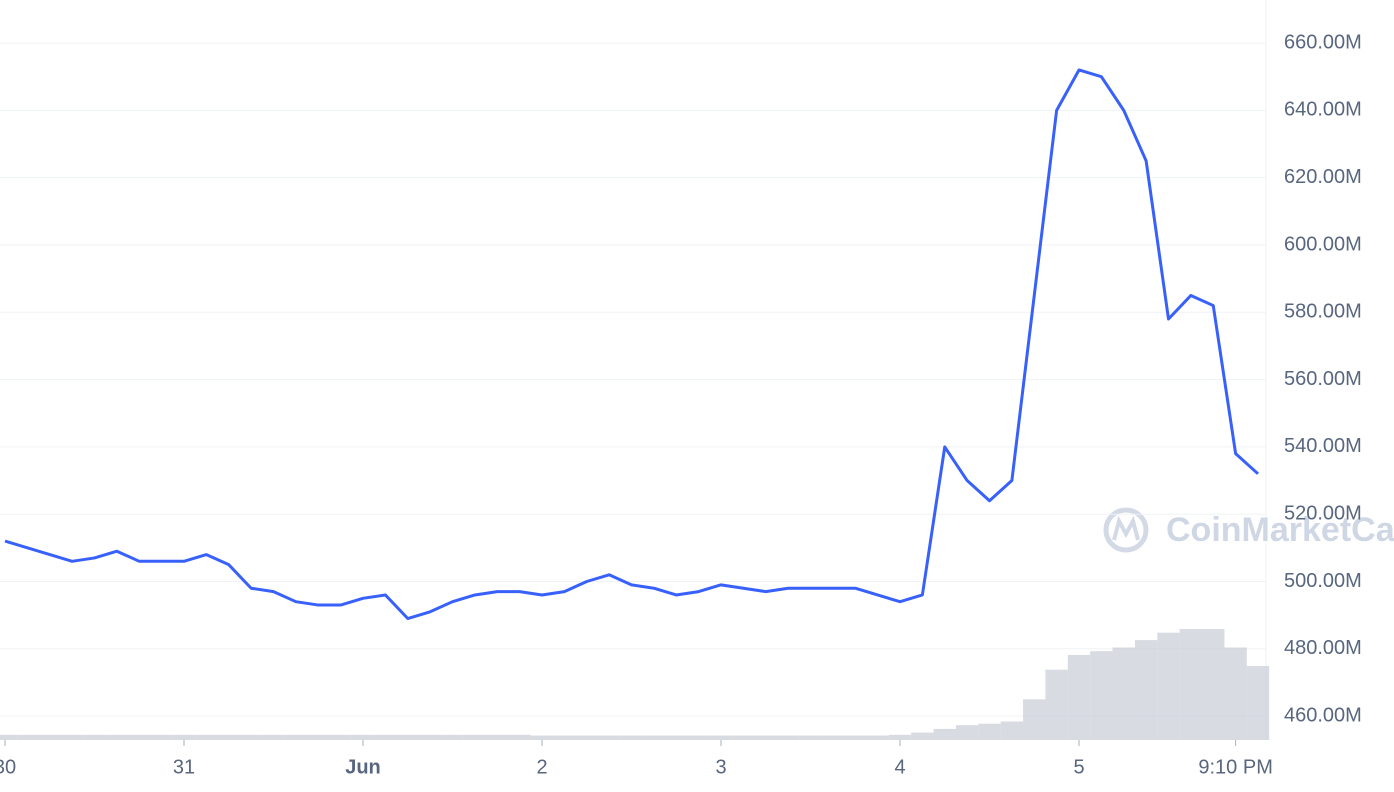  What do you see at coordinates (1323, 379) in the screenshot?
I see `y-tick-label: 560.00M` at bounding box center [1323, 379].